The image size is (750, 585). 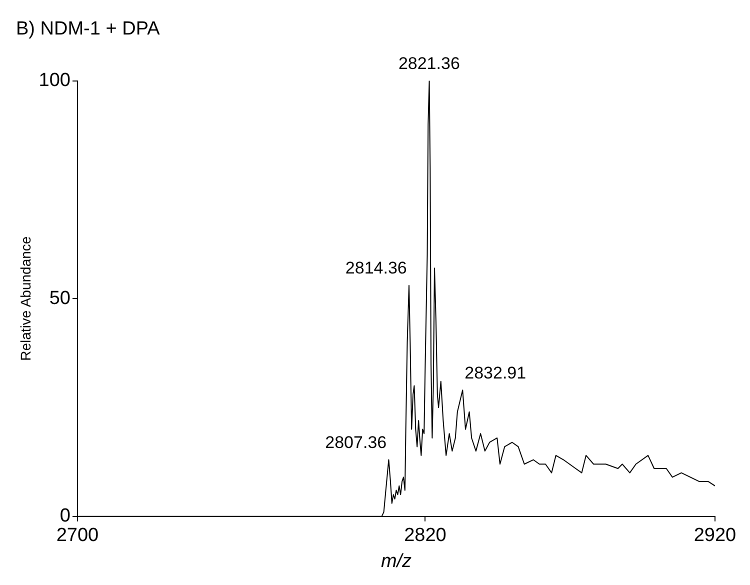 I want to click on y-tick-label: 100, so click(x=54, y=81).